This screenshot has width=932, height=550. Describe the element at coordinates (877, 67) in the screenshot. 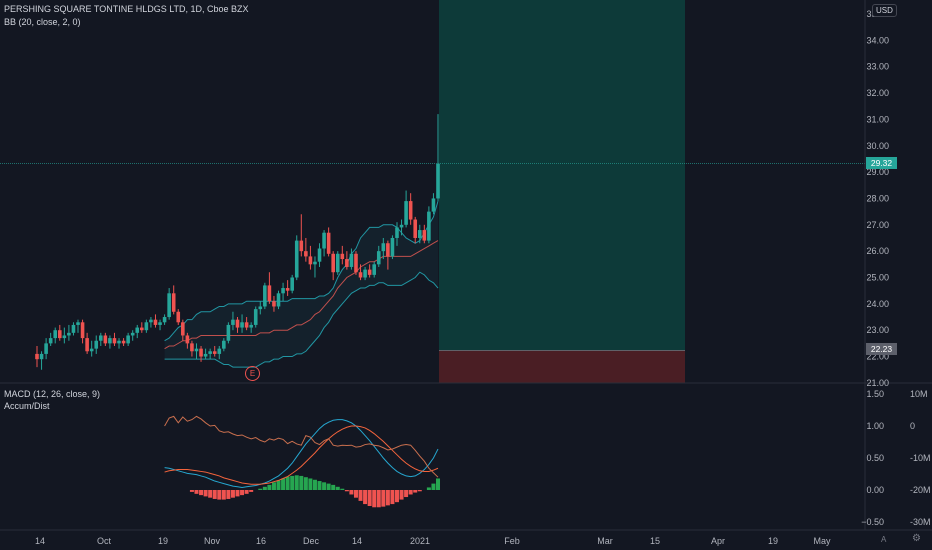

I see `price-tick-label: 33.00` at that location.